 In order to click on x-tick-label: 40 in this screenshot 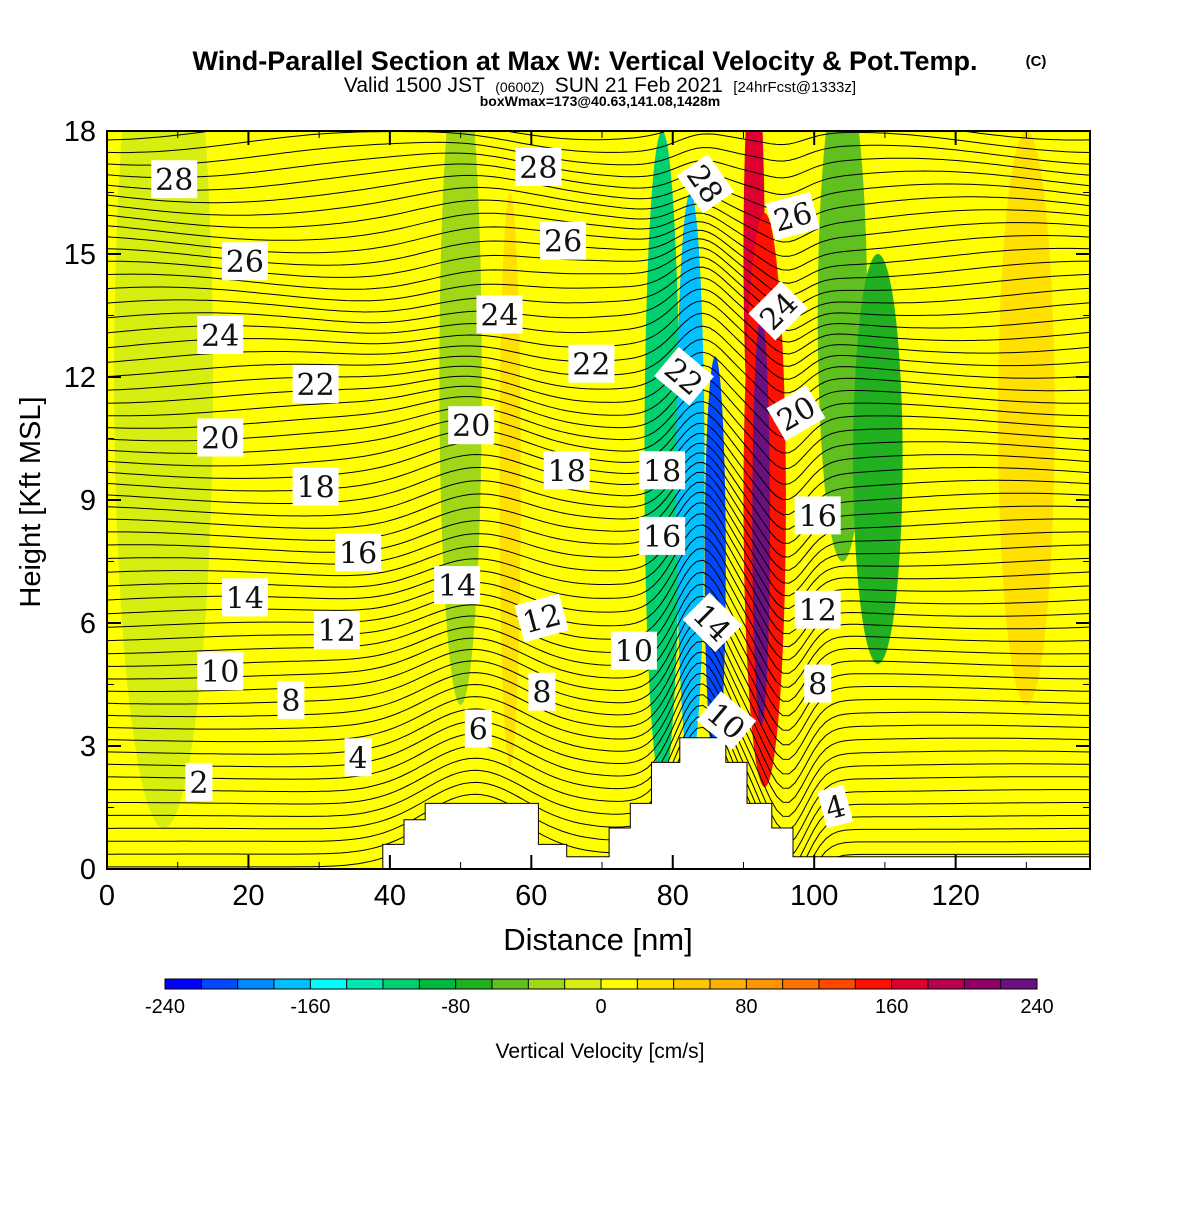, I will do `click(390, 896)`.